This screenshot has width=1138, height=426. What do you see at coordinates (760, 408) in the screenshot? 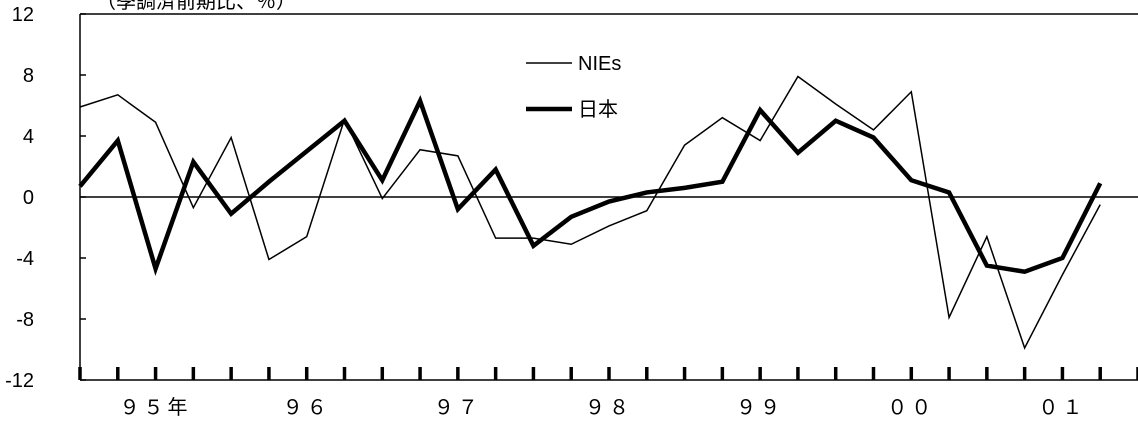
I see `x-tick-label: ９９` at bounding box center [760, 408].